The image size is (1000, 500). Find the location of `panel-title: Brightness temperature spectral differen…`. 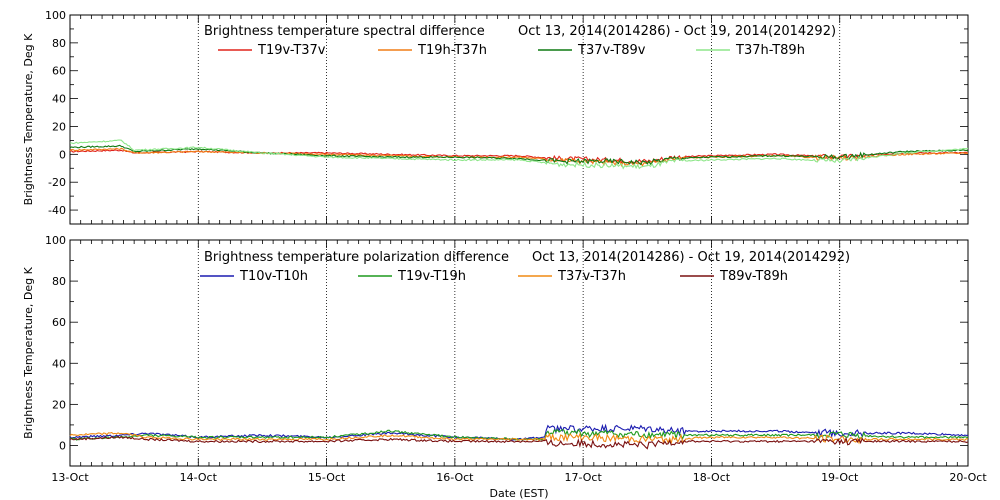

panel-title: Brightness temperature spectral differen… is located at coordinates (344, 31).